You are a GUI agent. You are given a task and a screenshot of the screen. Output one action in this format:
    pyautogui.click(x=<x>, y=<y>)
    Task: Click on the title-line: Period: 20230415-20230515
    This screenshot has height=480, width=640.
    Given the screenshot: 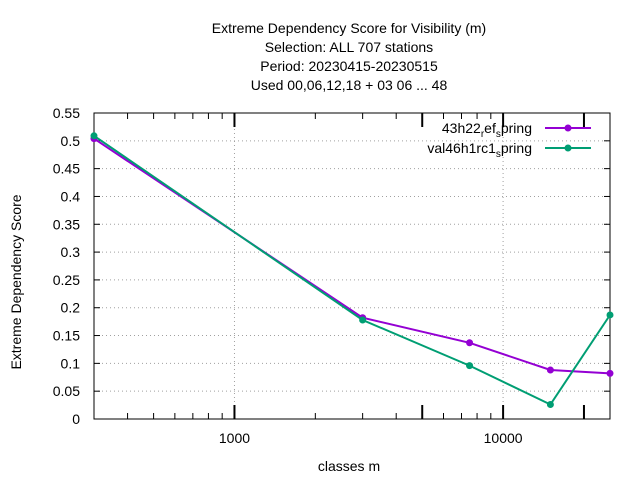 What is the action you would take?
    pyautogui.click(x=349, y=66)
    